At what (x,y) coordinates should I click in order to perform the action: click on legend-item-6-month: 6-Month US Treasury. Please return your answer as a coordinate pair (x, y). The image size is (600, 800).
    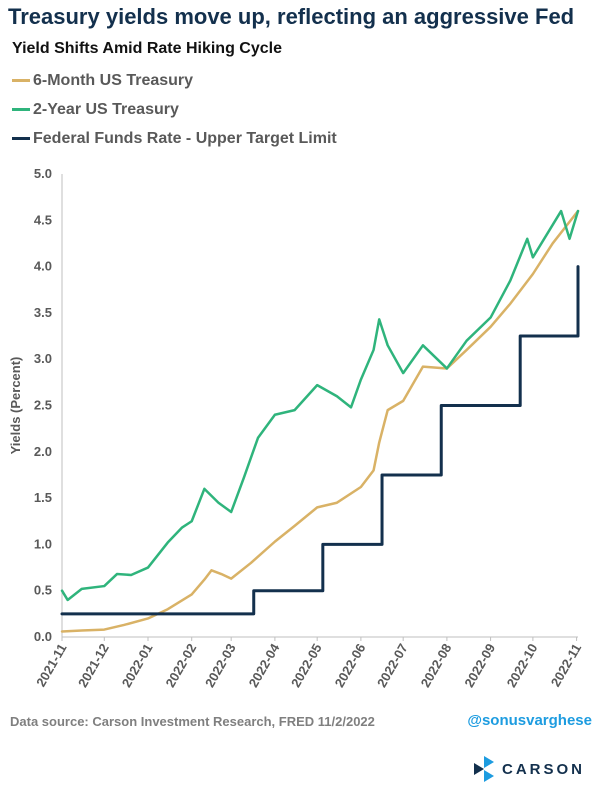
    Looking at the image, I should click on (174, 80).